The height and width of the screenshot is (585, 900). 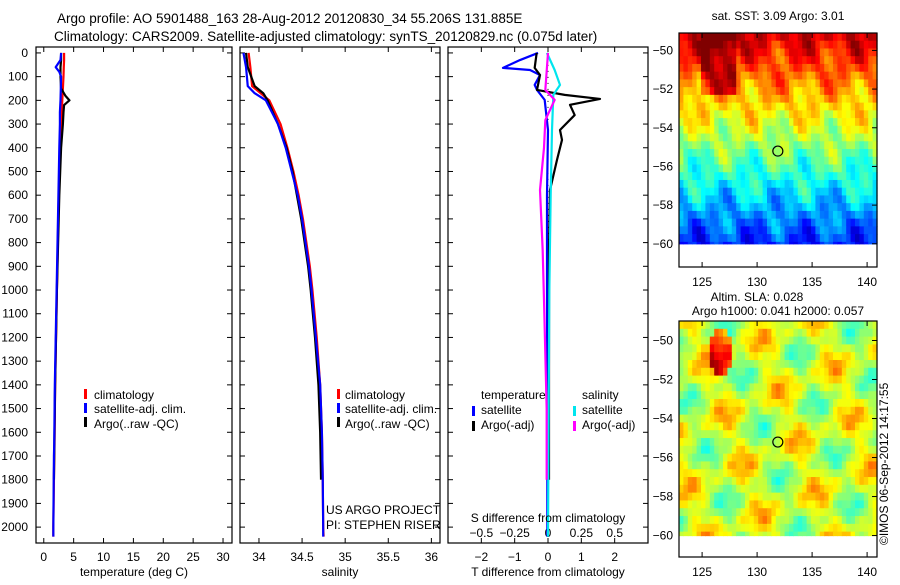 I want to click on x-tick-label: 15, so click(x=134, y=557).